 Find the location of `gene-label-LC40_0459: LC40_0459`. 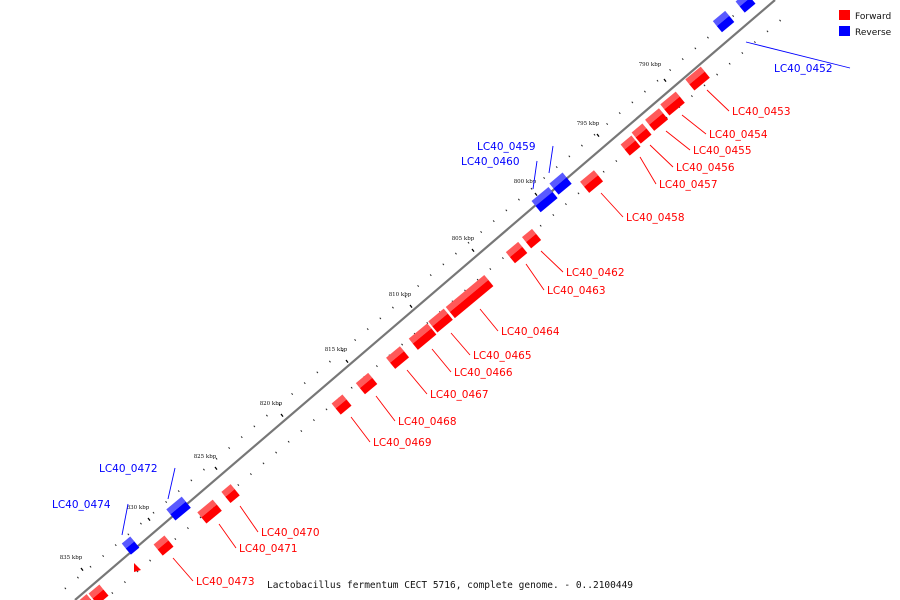

gene-label-LC40_0459: LC40_0459 is located at coordinates (506, 147).